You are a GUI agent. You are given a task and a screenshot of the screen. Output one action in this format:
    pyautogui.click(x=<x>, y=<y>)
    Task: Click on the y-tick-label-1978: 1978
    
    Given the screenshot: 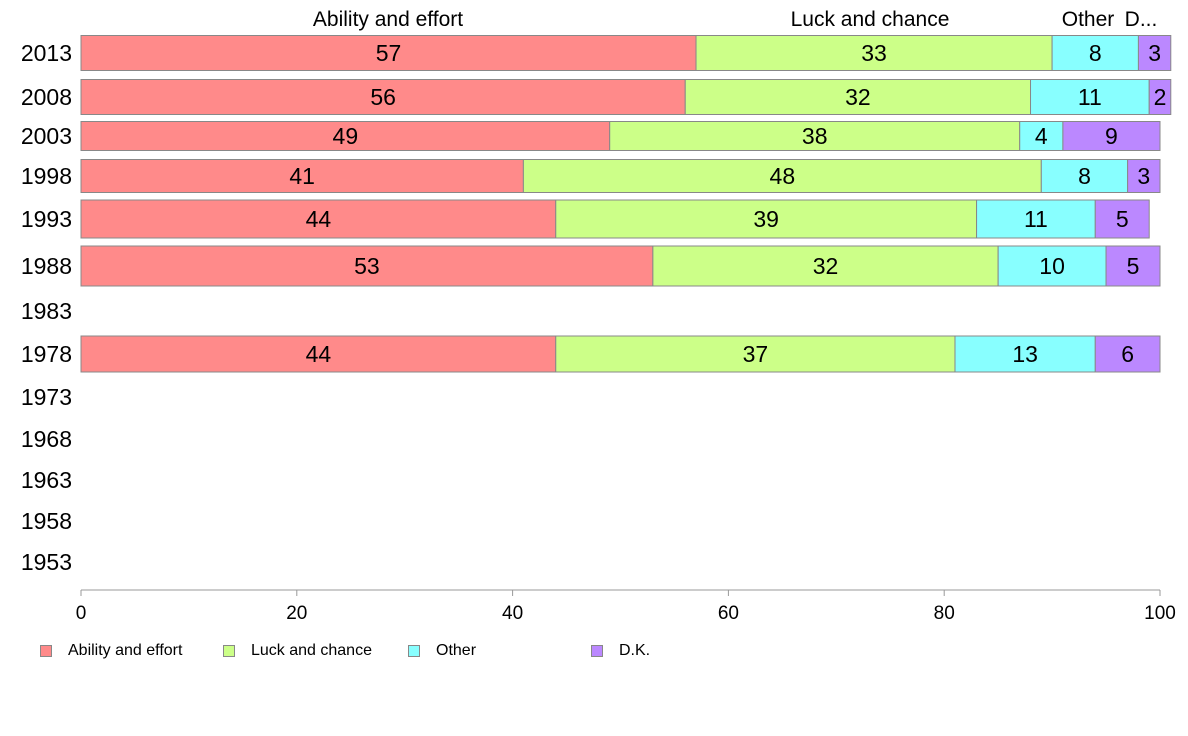 What is the action you would take?
    pyautogui.click(x=46, y=354)
    